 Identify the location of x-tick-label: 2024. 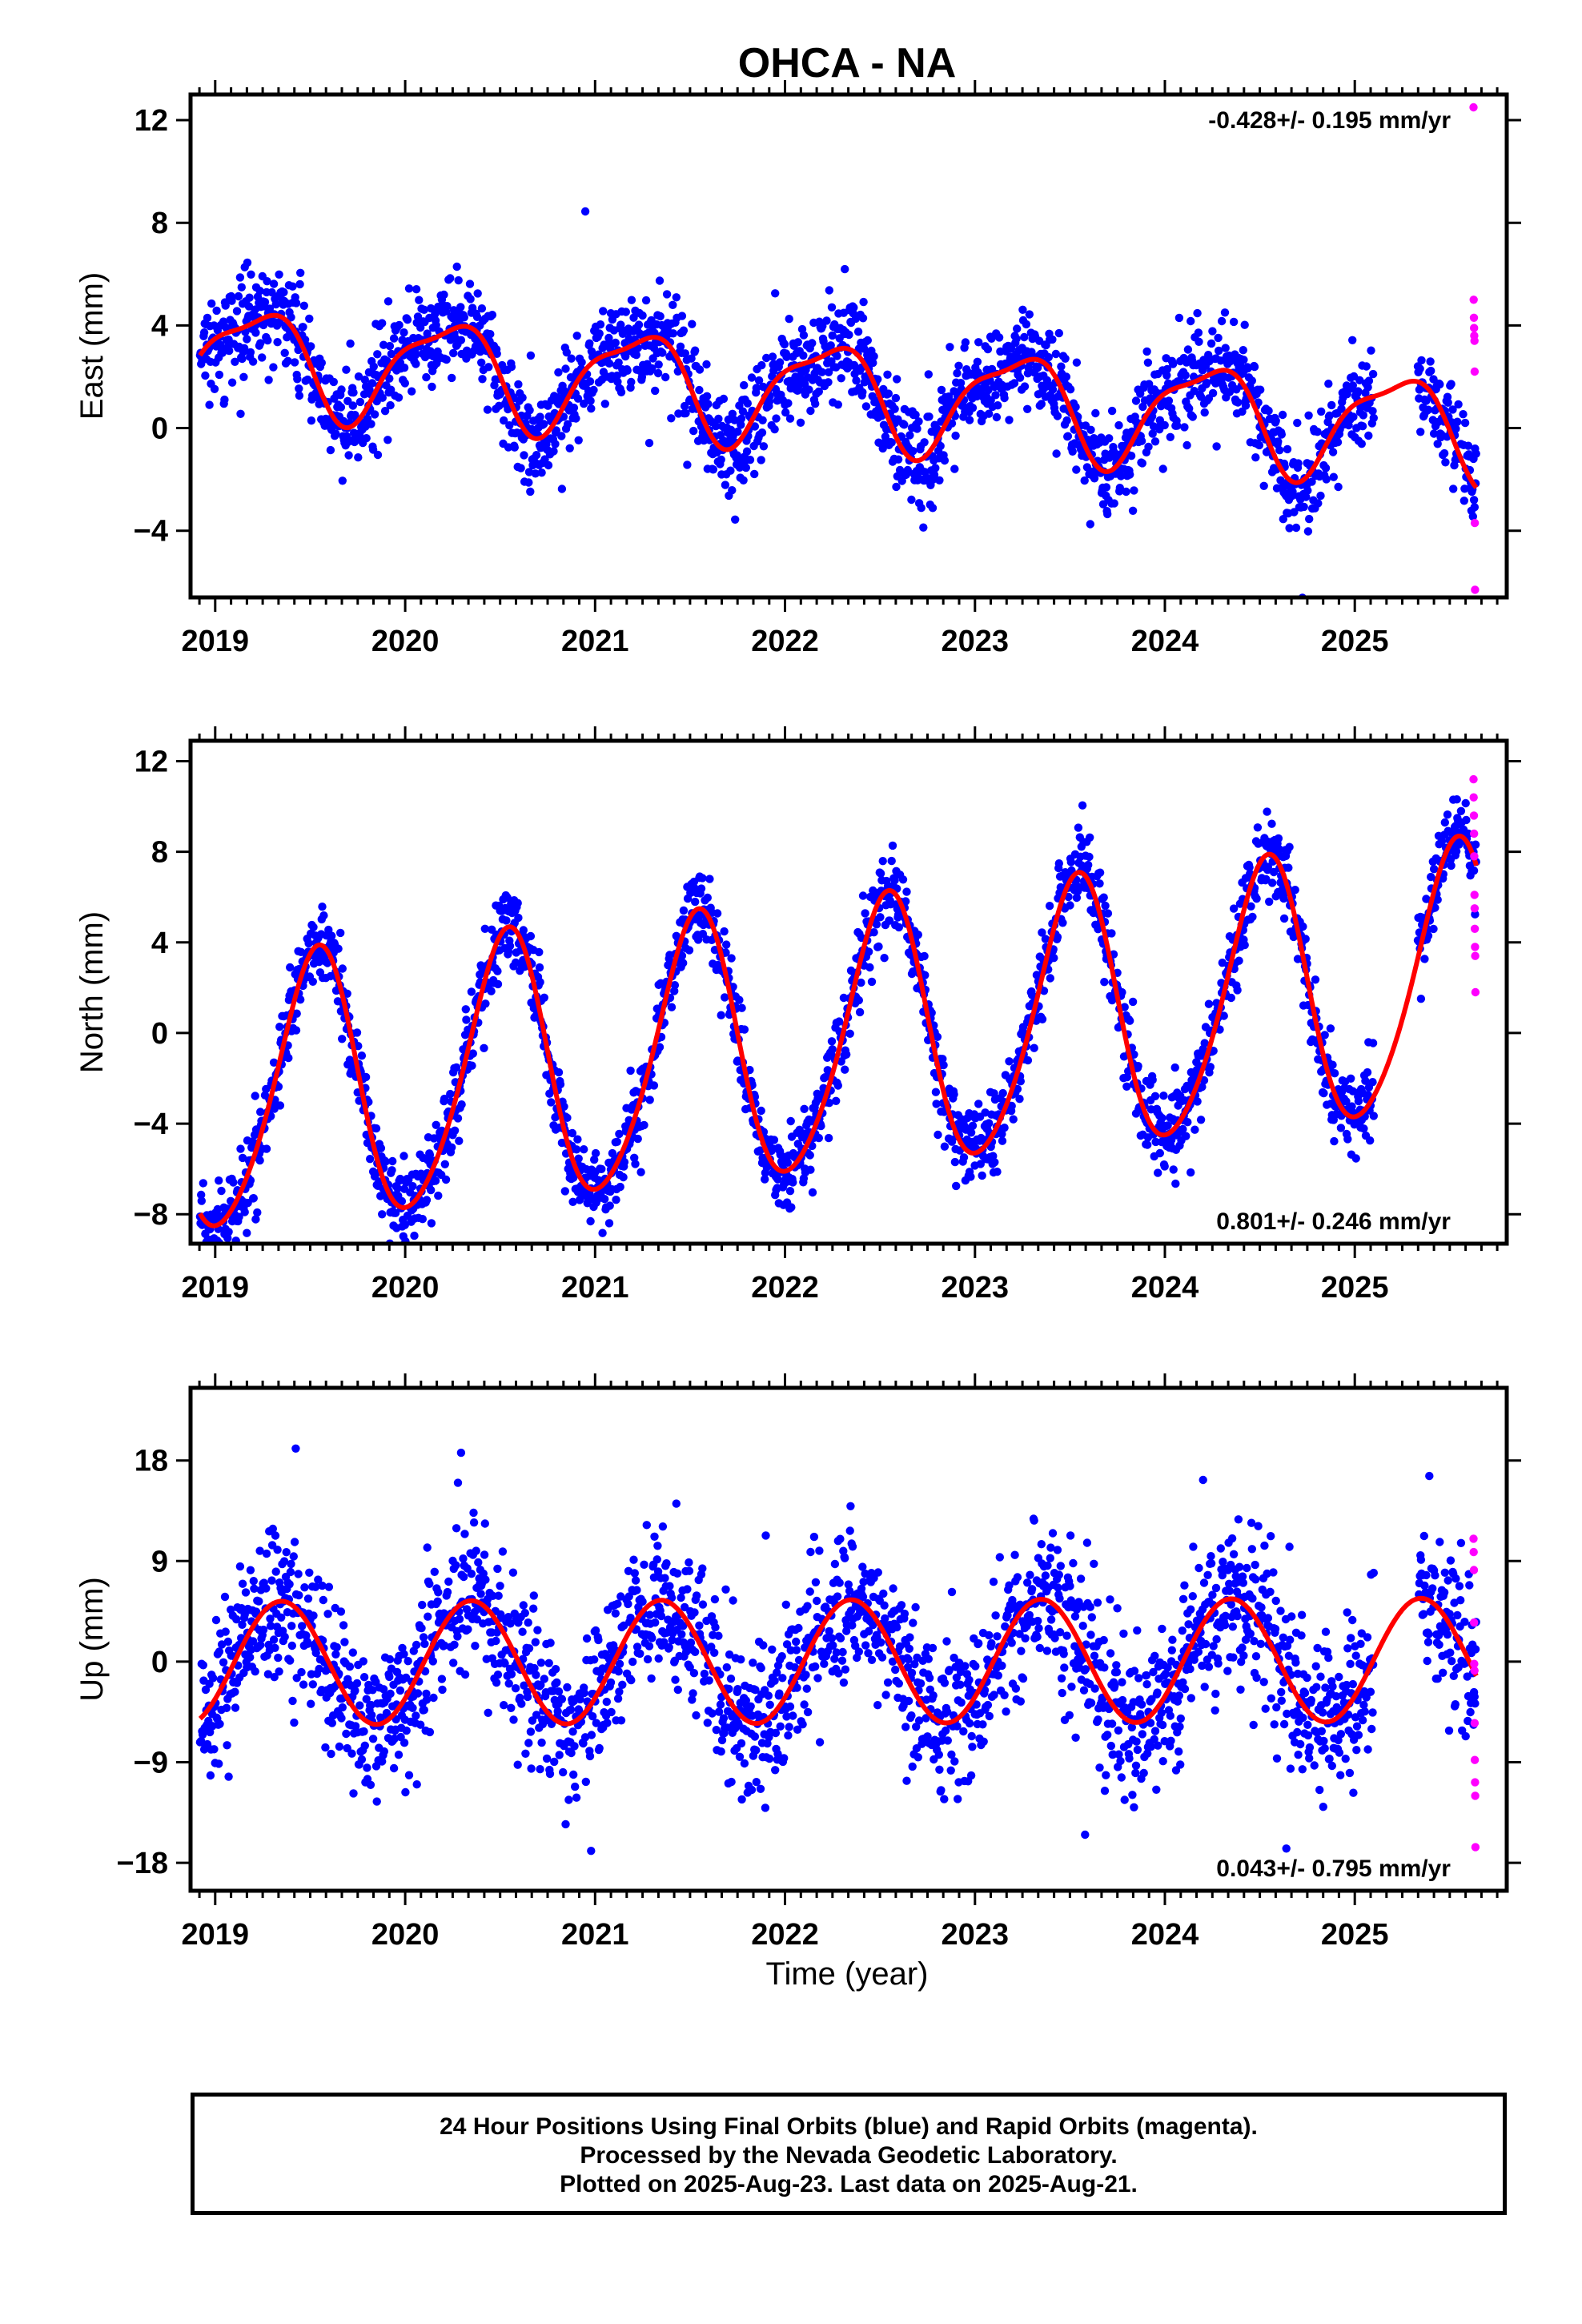
(1165, 1288).